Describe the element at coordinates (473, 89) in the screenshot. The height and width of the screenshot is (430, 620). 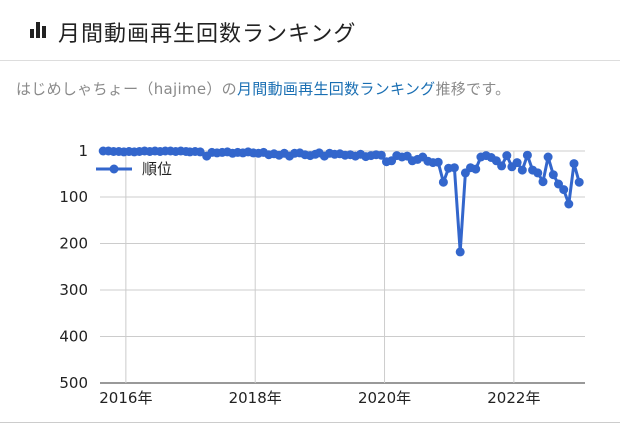
I see `subtitle-suffix: 推移です。` at that location.